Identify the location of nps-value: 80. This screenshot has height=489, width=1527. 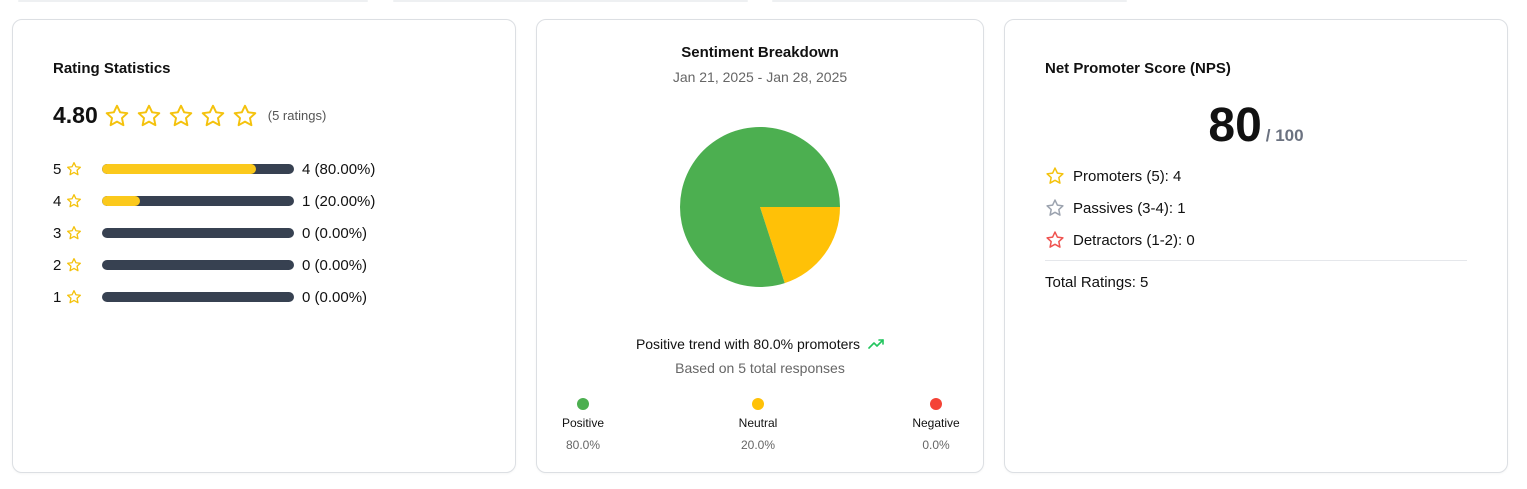
(1235, 125).